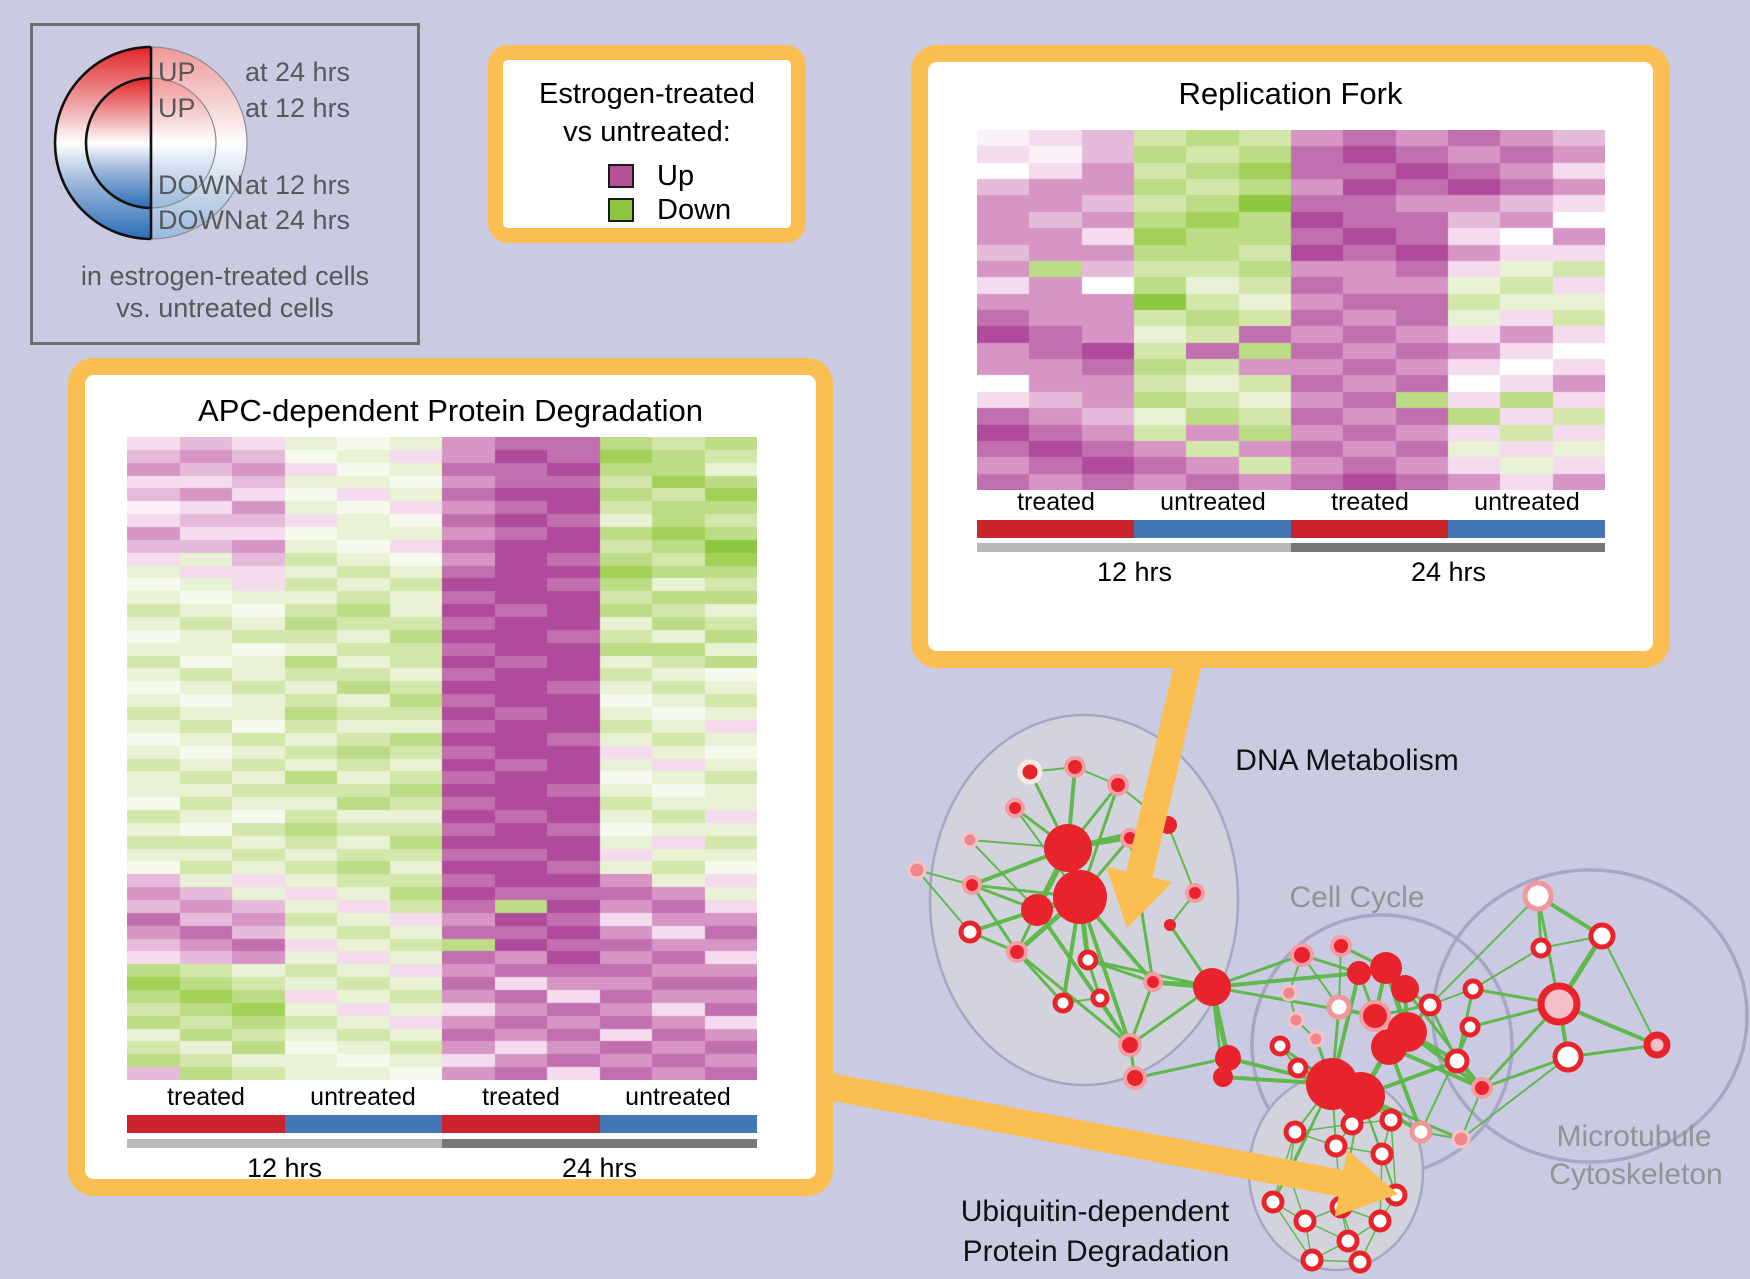 The image size is (1750, 1279). Describe the element at coordinates (647, 132) in the screenshot. I see `estrogen-legend-title-line2: vs untreated:` at that location.